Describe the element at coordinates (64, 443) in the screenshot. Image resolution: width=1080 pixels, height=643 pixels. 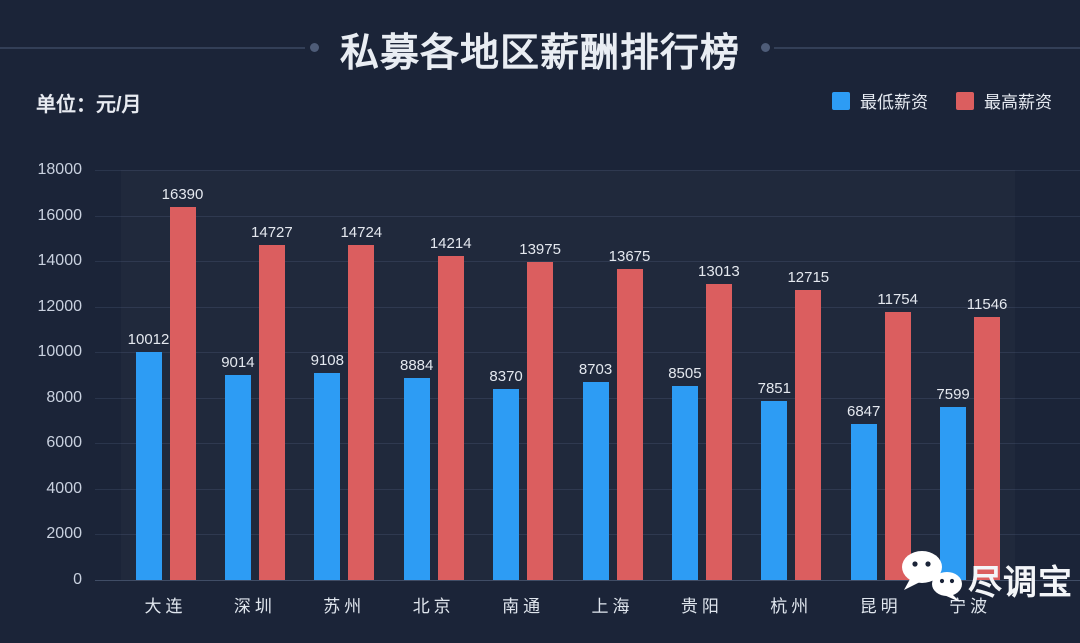
I see `y-axis-tick-label: 6000` at that location.